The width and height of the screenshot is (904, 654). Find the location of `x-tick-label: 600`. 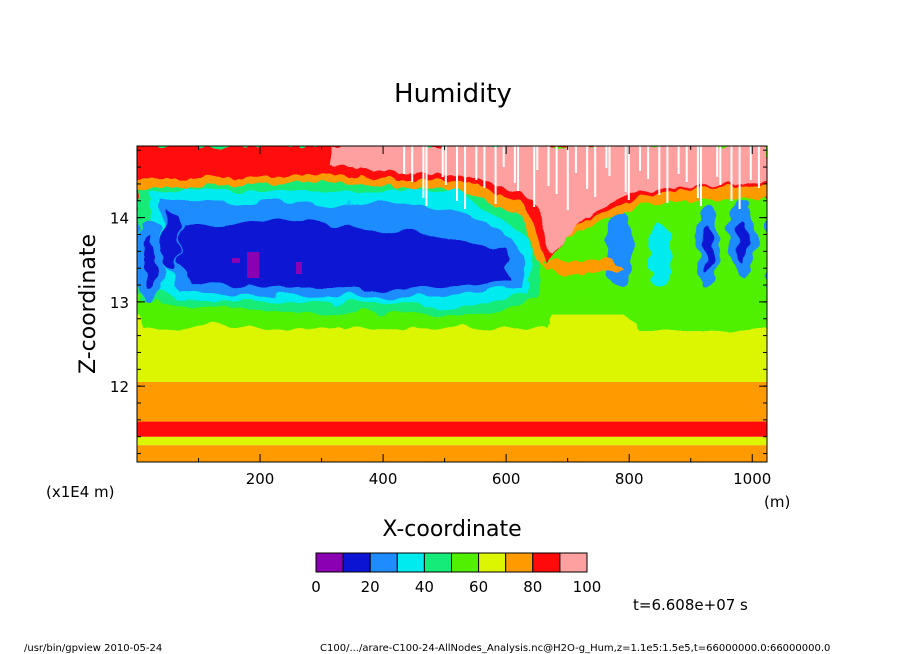

x-tick-label: 600 is located at coordinates (506, 479).